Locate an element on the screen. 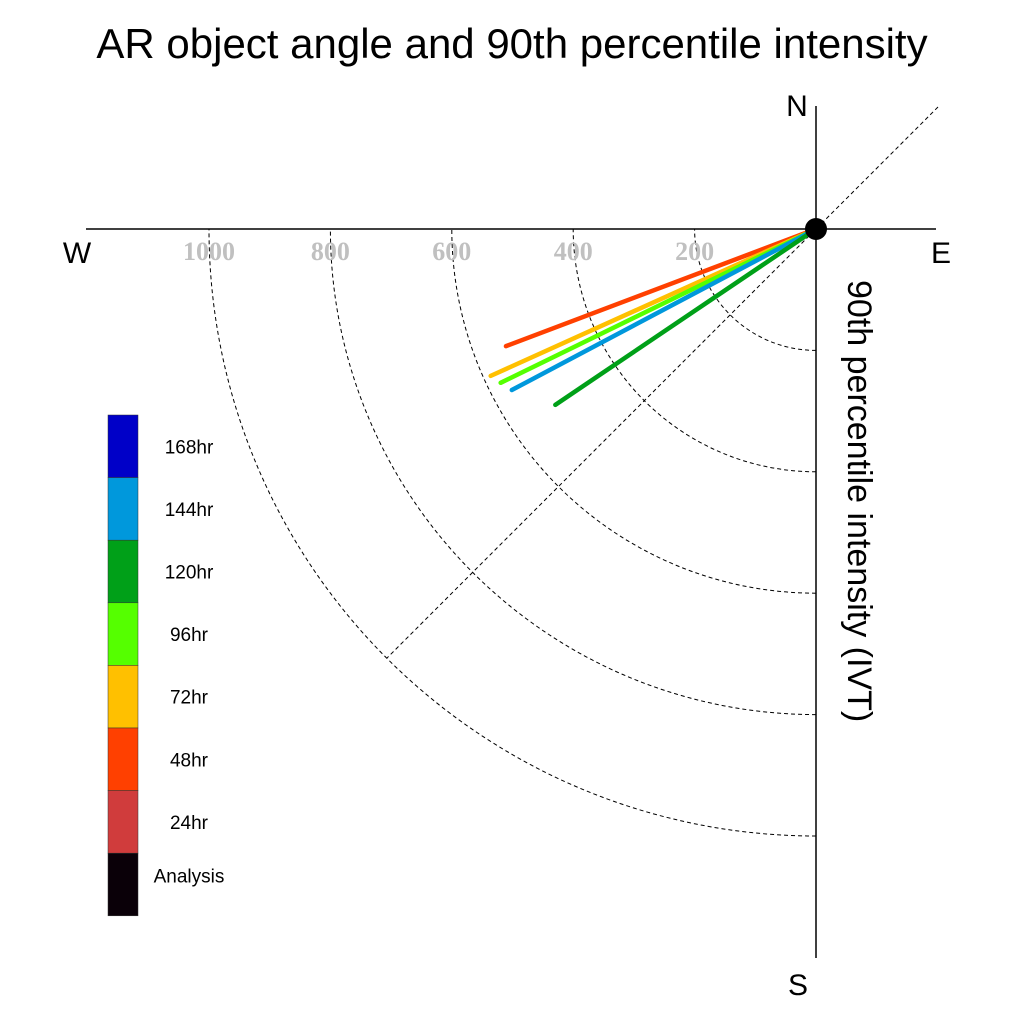  vector-144hr is located at coordinates (664, 309).